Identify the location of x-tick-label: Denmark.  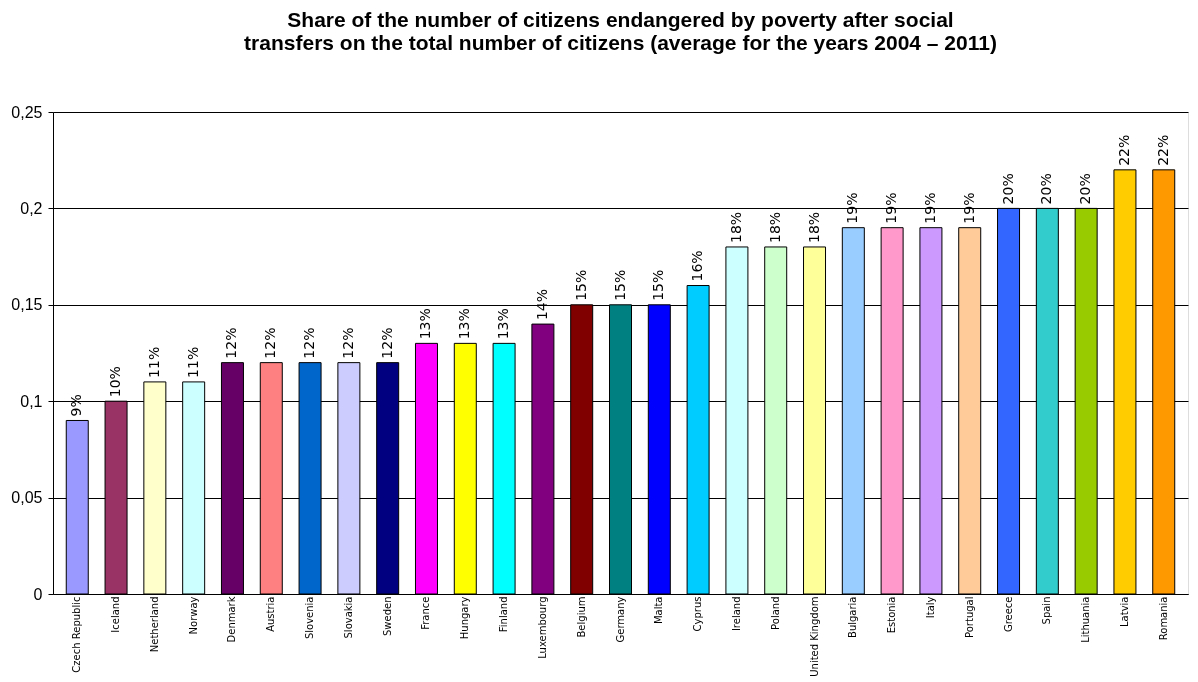
(232, 619).